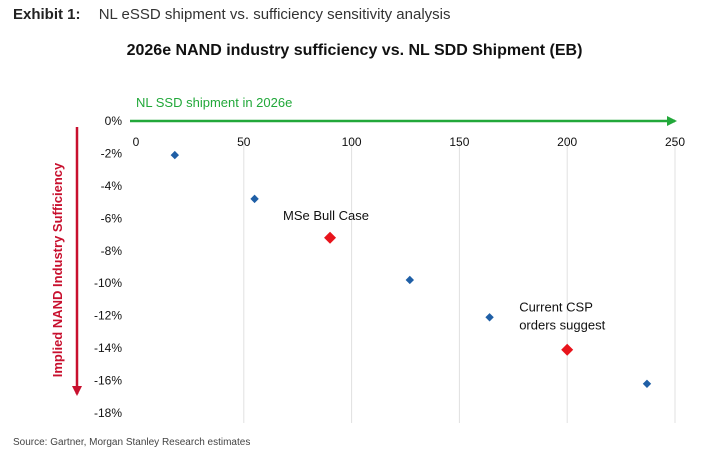 This screenshot has width=709, height=456. I want to click on x-tick-label: 100, so click(352, 142).